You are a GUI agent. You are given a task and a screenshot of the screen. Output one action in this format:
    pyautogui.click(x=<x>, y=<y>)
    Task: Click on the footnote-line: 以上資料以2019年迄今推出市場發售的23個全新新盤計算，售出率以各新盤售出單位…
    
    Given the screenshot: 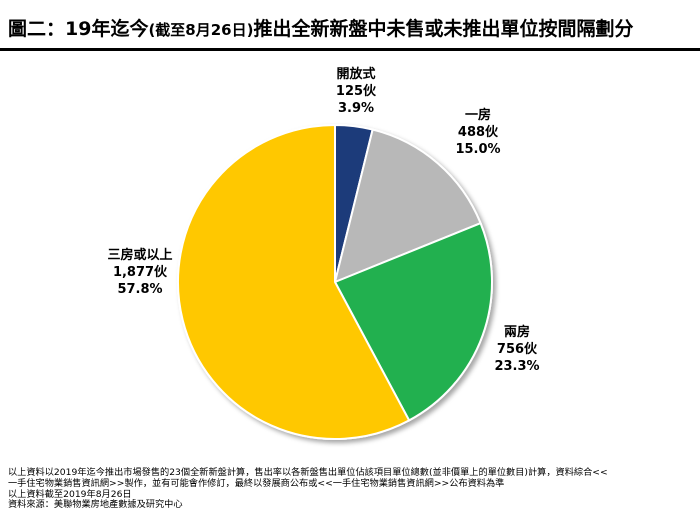 What is the action you would take?
    pyautogui.click(x=308, y=472)
    